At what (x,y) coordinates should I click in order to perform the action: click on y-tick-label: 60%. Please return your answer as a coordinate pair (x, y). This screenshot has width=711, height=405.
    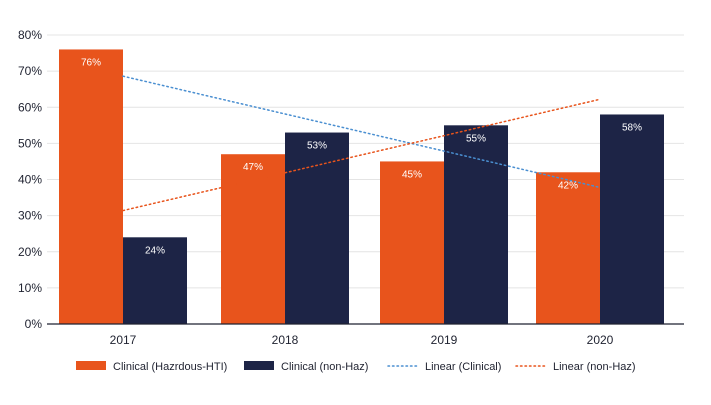
    Looking at the image, I should click on (30, 107).